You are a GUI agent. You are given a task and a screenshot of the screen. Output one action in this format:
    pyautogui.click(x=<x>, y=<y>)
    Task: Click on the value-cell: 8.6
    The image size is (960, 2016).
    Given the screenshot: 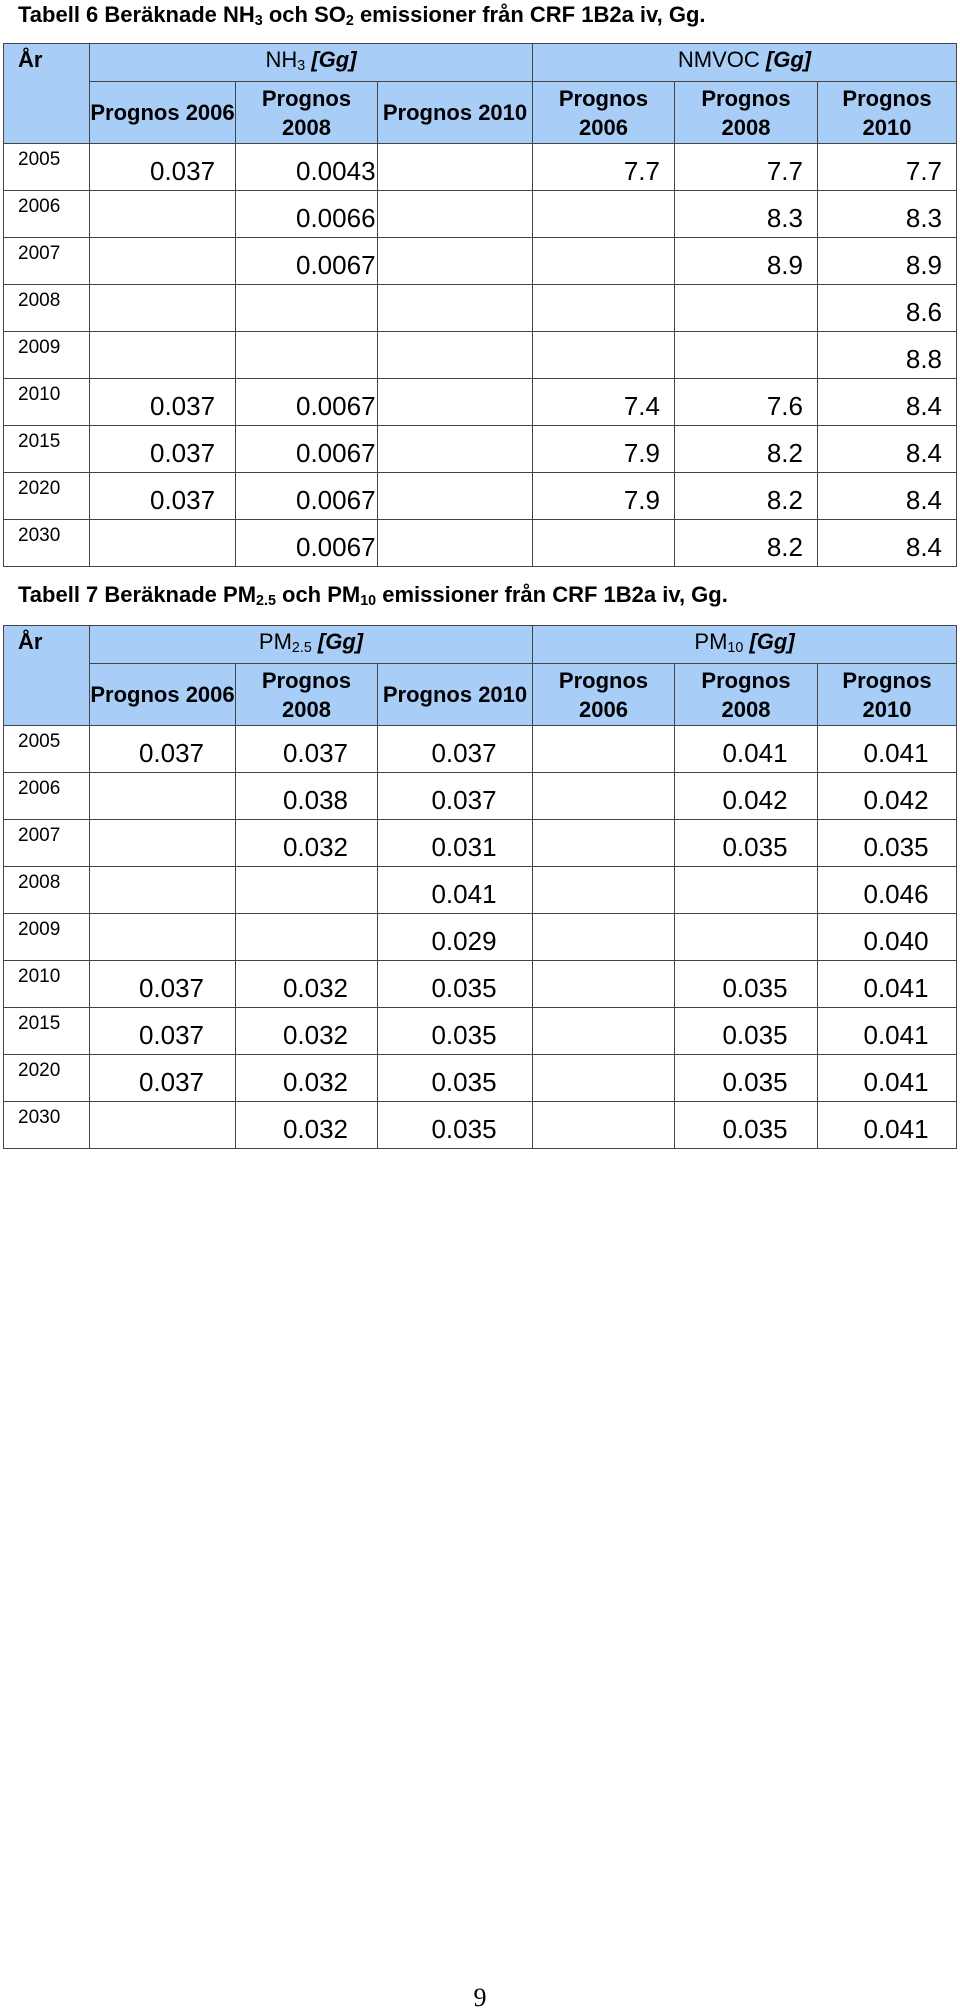 What is the action you would take?
    pyautogui.click(x=887, y=308)
    